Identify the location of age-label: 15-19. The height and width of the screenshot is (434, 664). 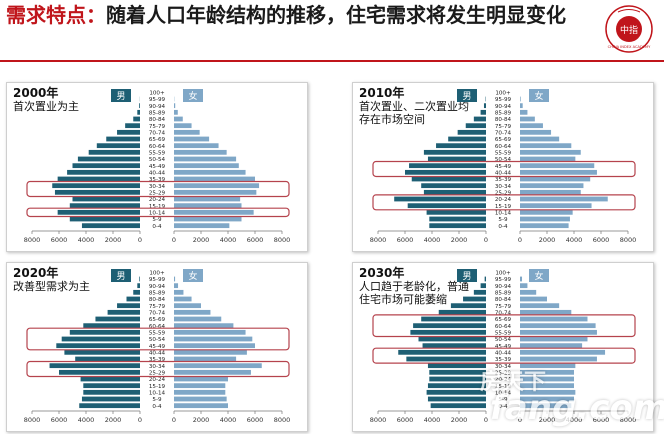
(503, 387).